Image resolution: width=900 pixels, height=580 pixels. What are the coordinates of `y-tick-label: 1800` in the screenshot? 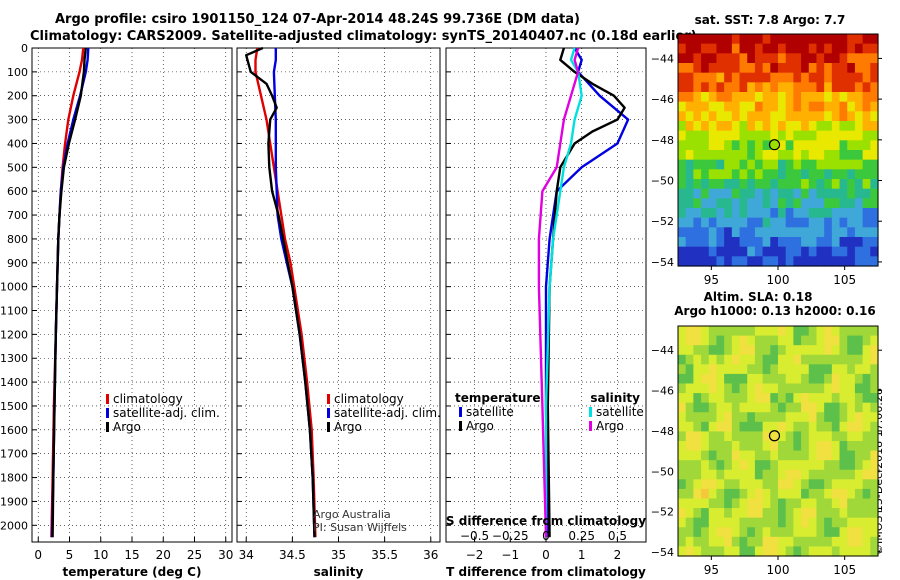 It's located at (14, 478).